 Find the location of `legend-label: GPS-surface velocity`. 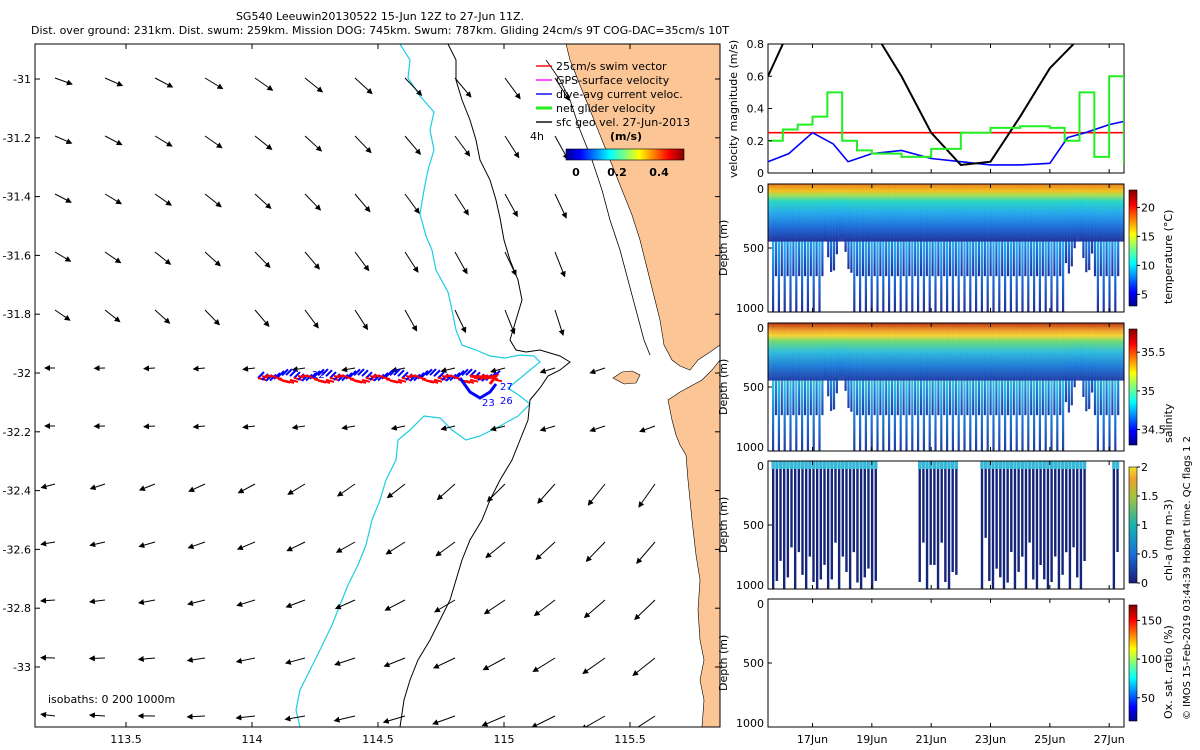

legend-label: GPS-surface velocity is located at coordinates (613, 80).